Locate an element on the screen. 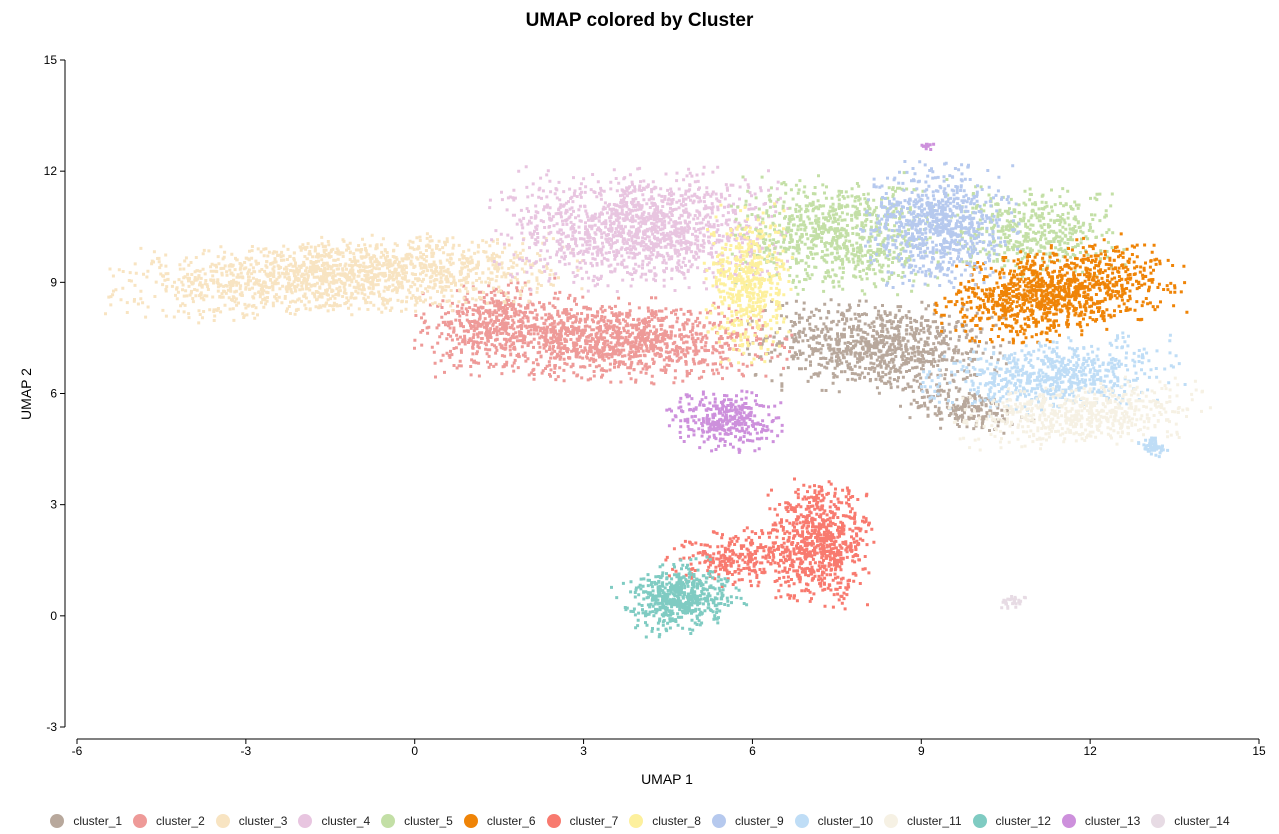 The width and height of the screenshot is (1279, 834). y-tick-label: 12 is located at coordinates (51, 171).